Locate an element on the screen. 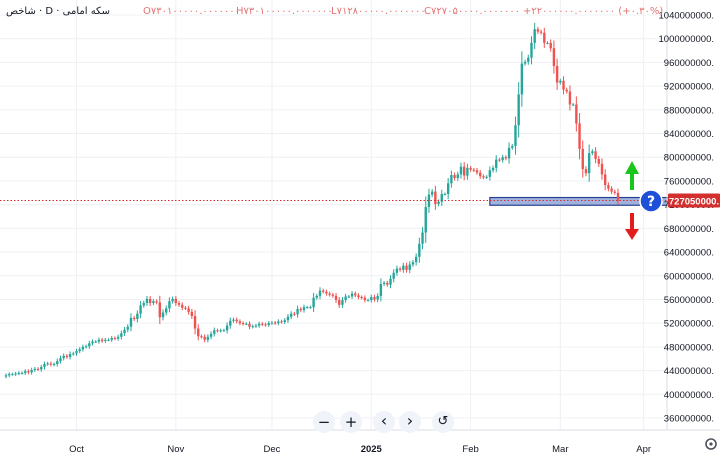 Image resolution: width=720 pixels, height=462 pixels. scroll-left-button: ‹ is located at coordinates (384, 422).